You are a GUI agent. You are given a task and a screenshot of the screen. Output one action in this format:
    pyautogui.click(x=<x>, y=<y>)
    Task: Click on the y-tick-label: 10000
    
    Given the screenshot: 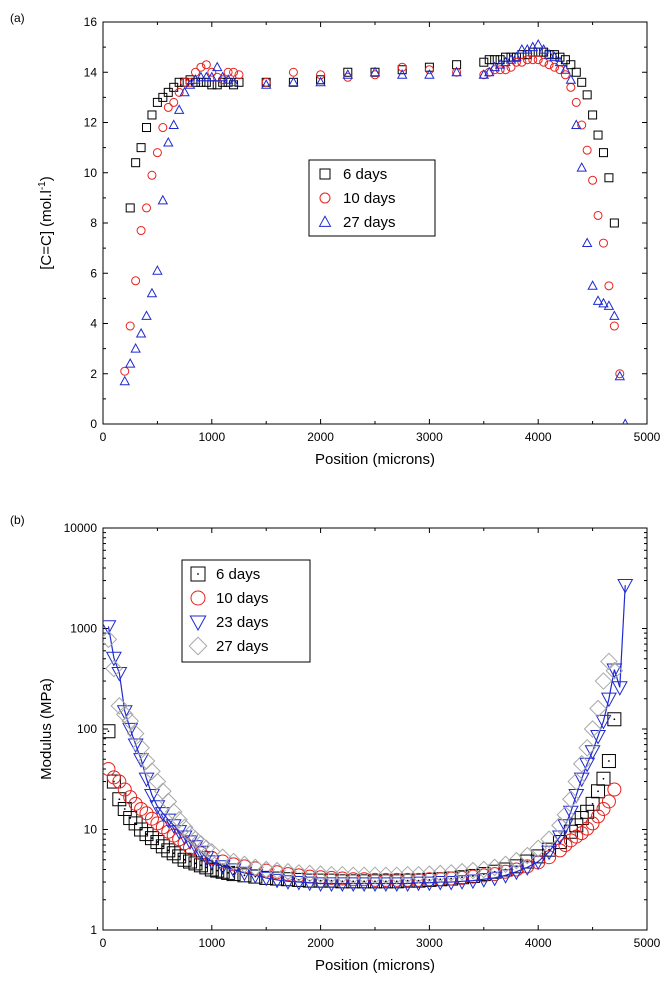 What is the action you would take?
    pyautogui.click(x=81, y=528)
    